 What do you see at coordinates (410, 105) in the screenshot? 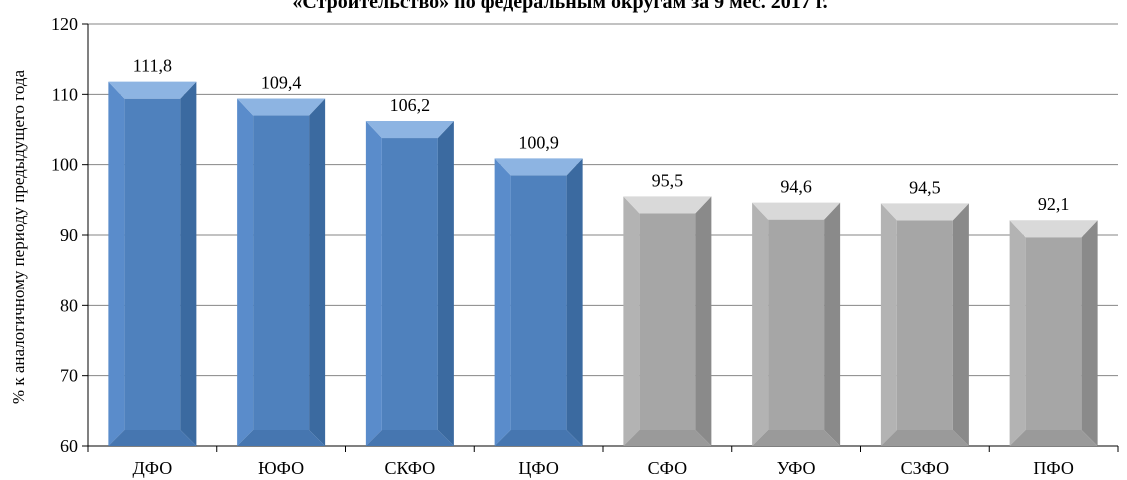
I see `value-label: 106,2` at bounding box center [410, 105].